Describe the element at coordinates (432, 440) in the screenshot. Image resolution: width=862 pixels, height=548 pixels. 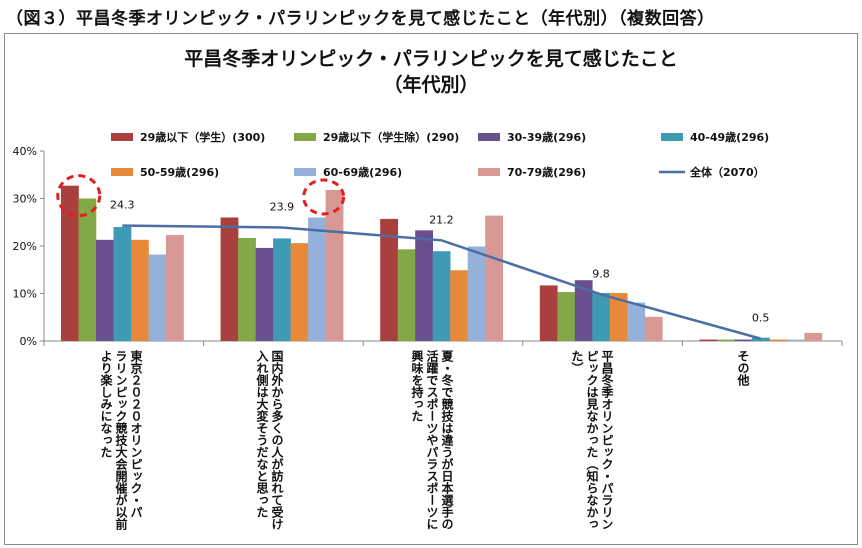
I see `x-category-label: 夏・冬で競技は違うが日本選手の 活躍でスポーツやパラスポーツに 興味を持った` at that location.